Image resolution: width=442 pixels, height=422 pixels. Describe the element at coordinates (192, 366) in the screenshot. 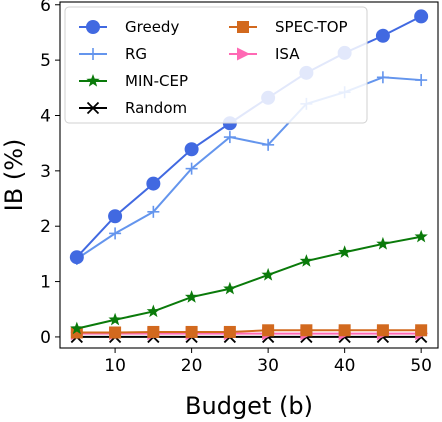

I see `x-tick-label: 20` at that location.